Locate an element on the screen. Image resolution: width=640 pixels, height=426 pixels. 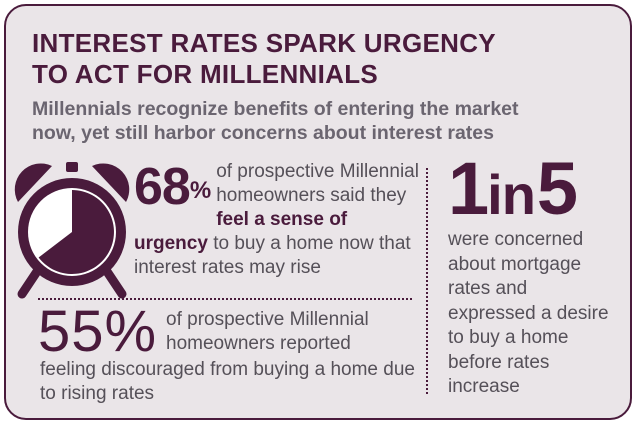
percent-sign: % is located at coordinates (200, 190).